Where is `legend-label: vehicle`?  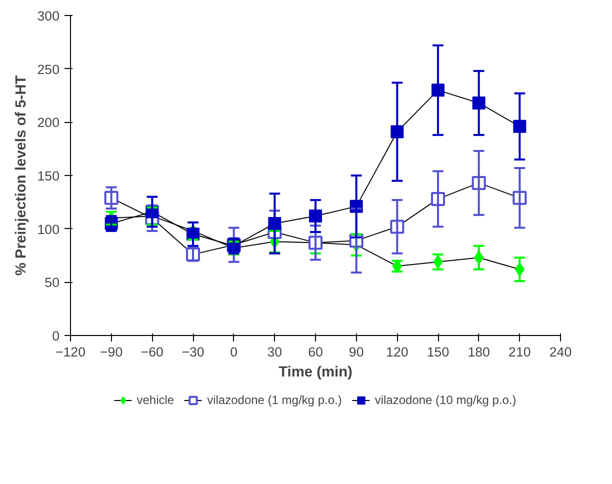
legend-label: vehicle is located at coordinates (155, 400).